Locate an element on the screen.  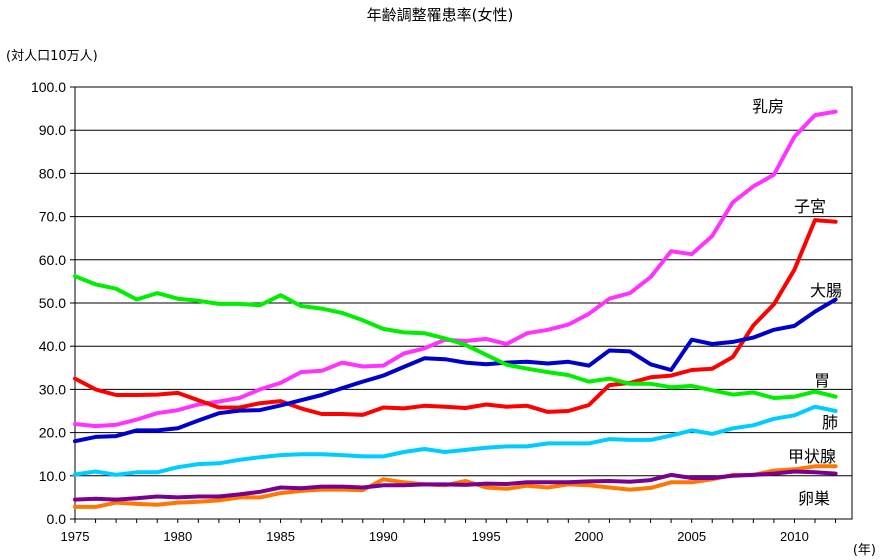
y-tick-label: 30.0 is located at coordinates (52, 389).